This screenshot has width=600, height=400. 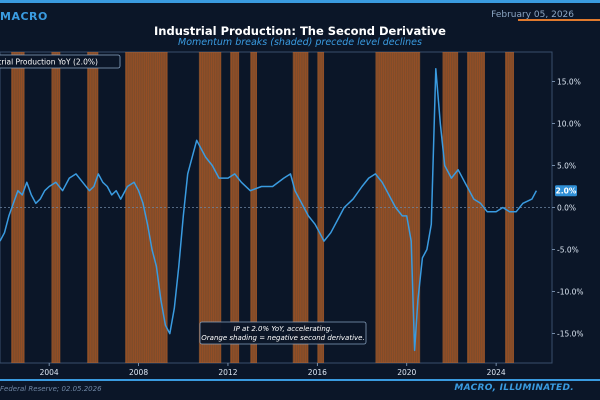 I want to click on bottom-accent-line, so click(x=300, y=380).